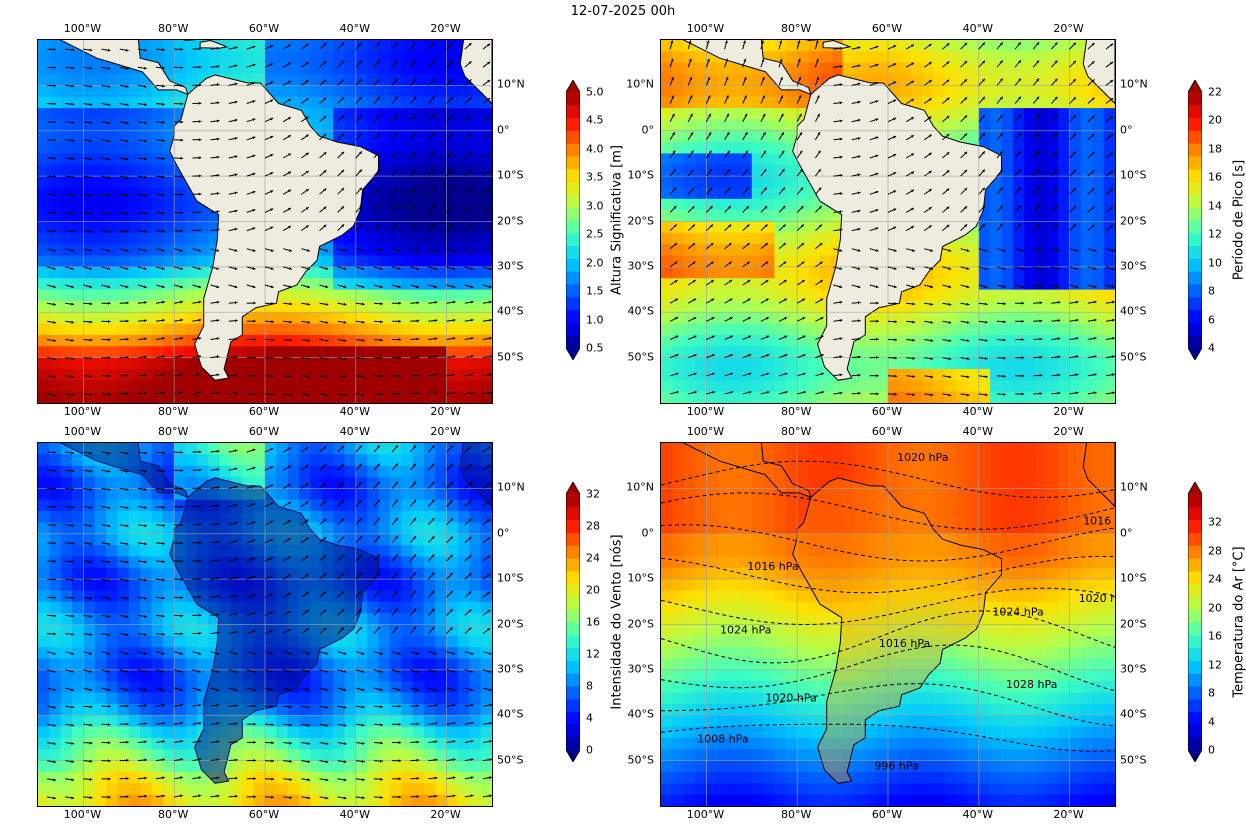 The width and height of the screenshot is (1246, 827). What do you see at coordinates (1031, 684) in the screenshot?
I see `pressure-label: 1028 hPa` at bounding box center [1031, 684].